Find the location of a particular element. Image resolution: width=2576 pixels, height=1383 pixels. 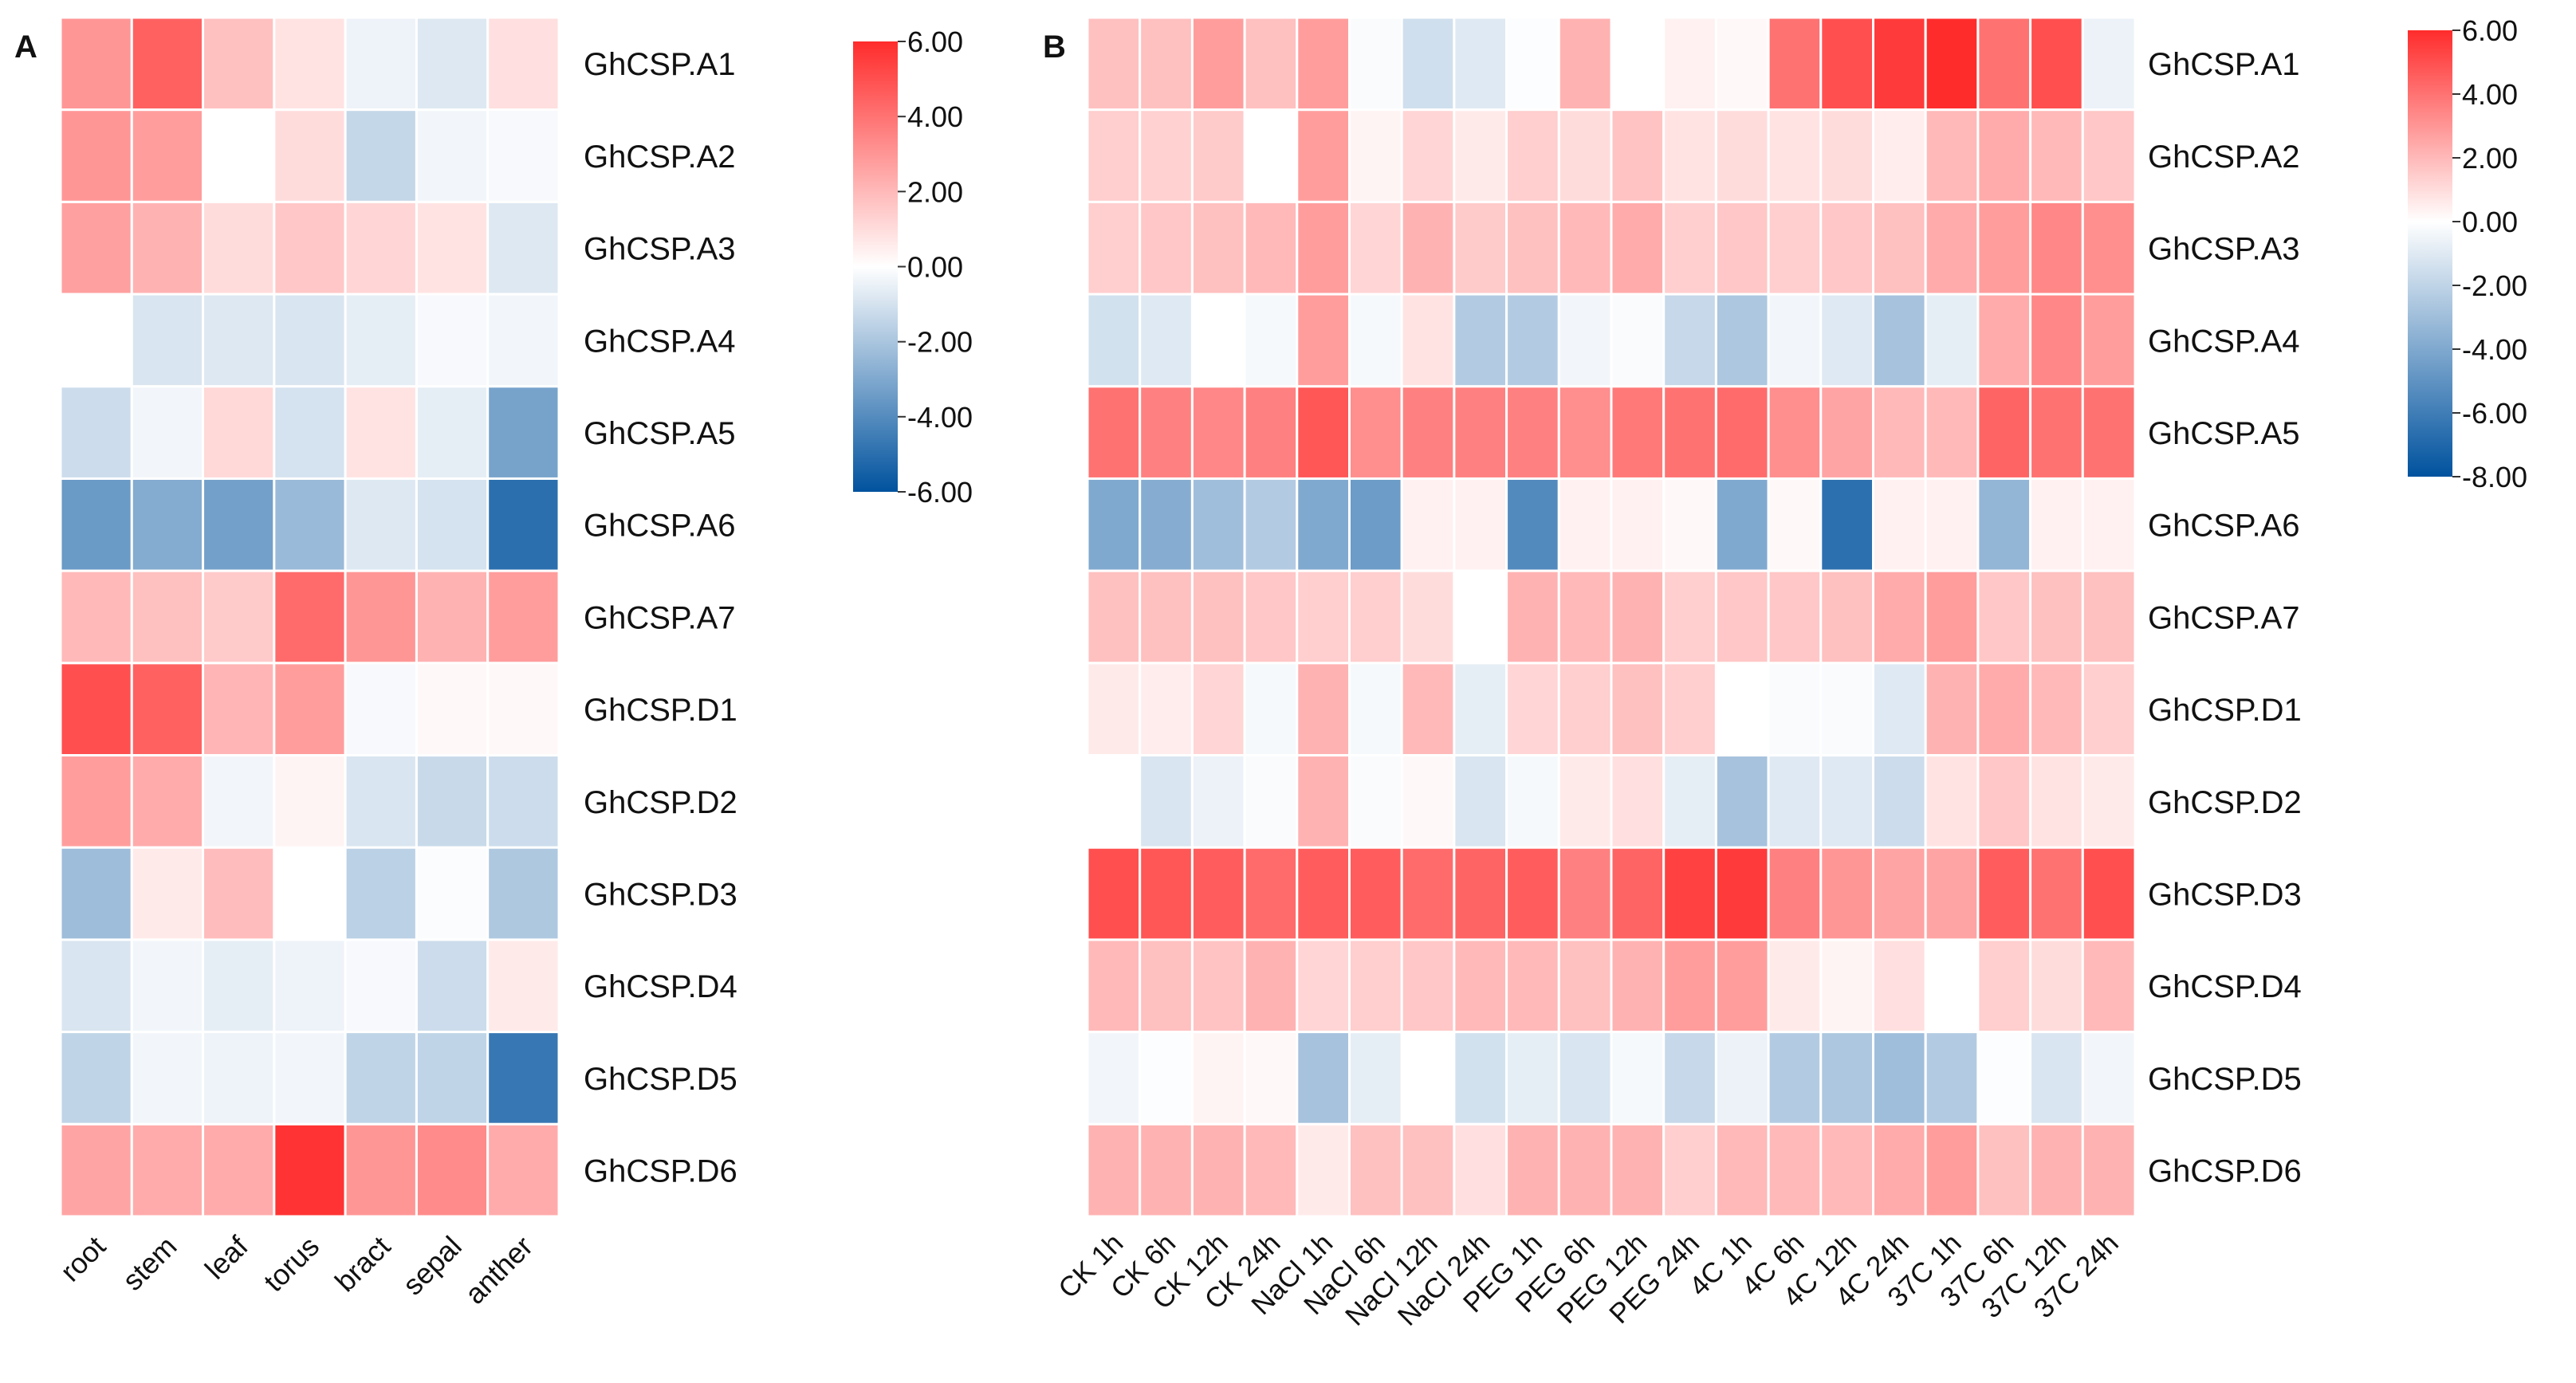

colorbar-a-tick-label: 4.00 is located at coordinates (935, 116).